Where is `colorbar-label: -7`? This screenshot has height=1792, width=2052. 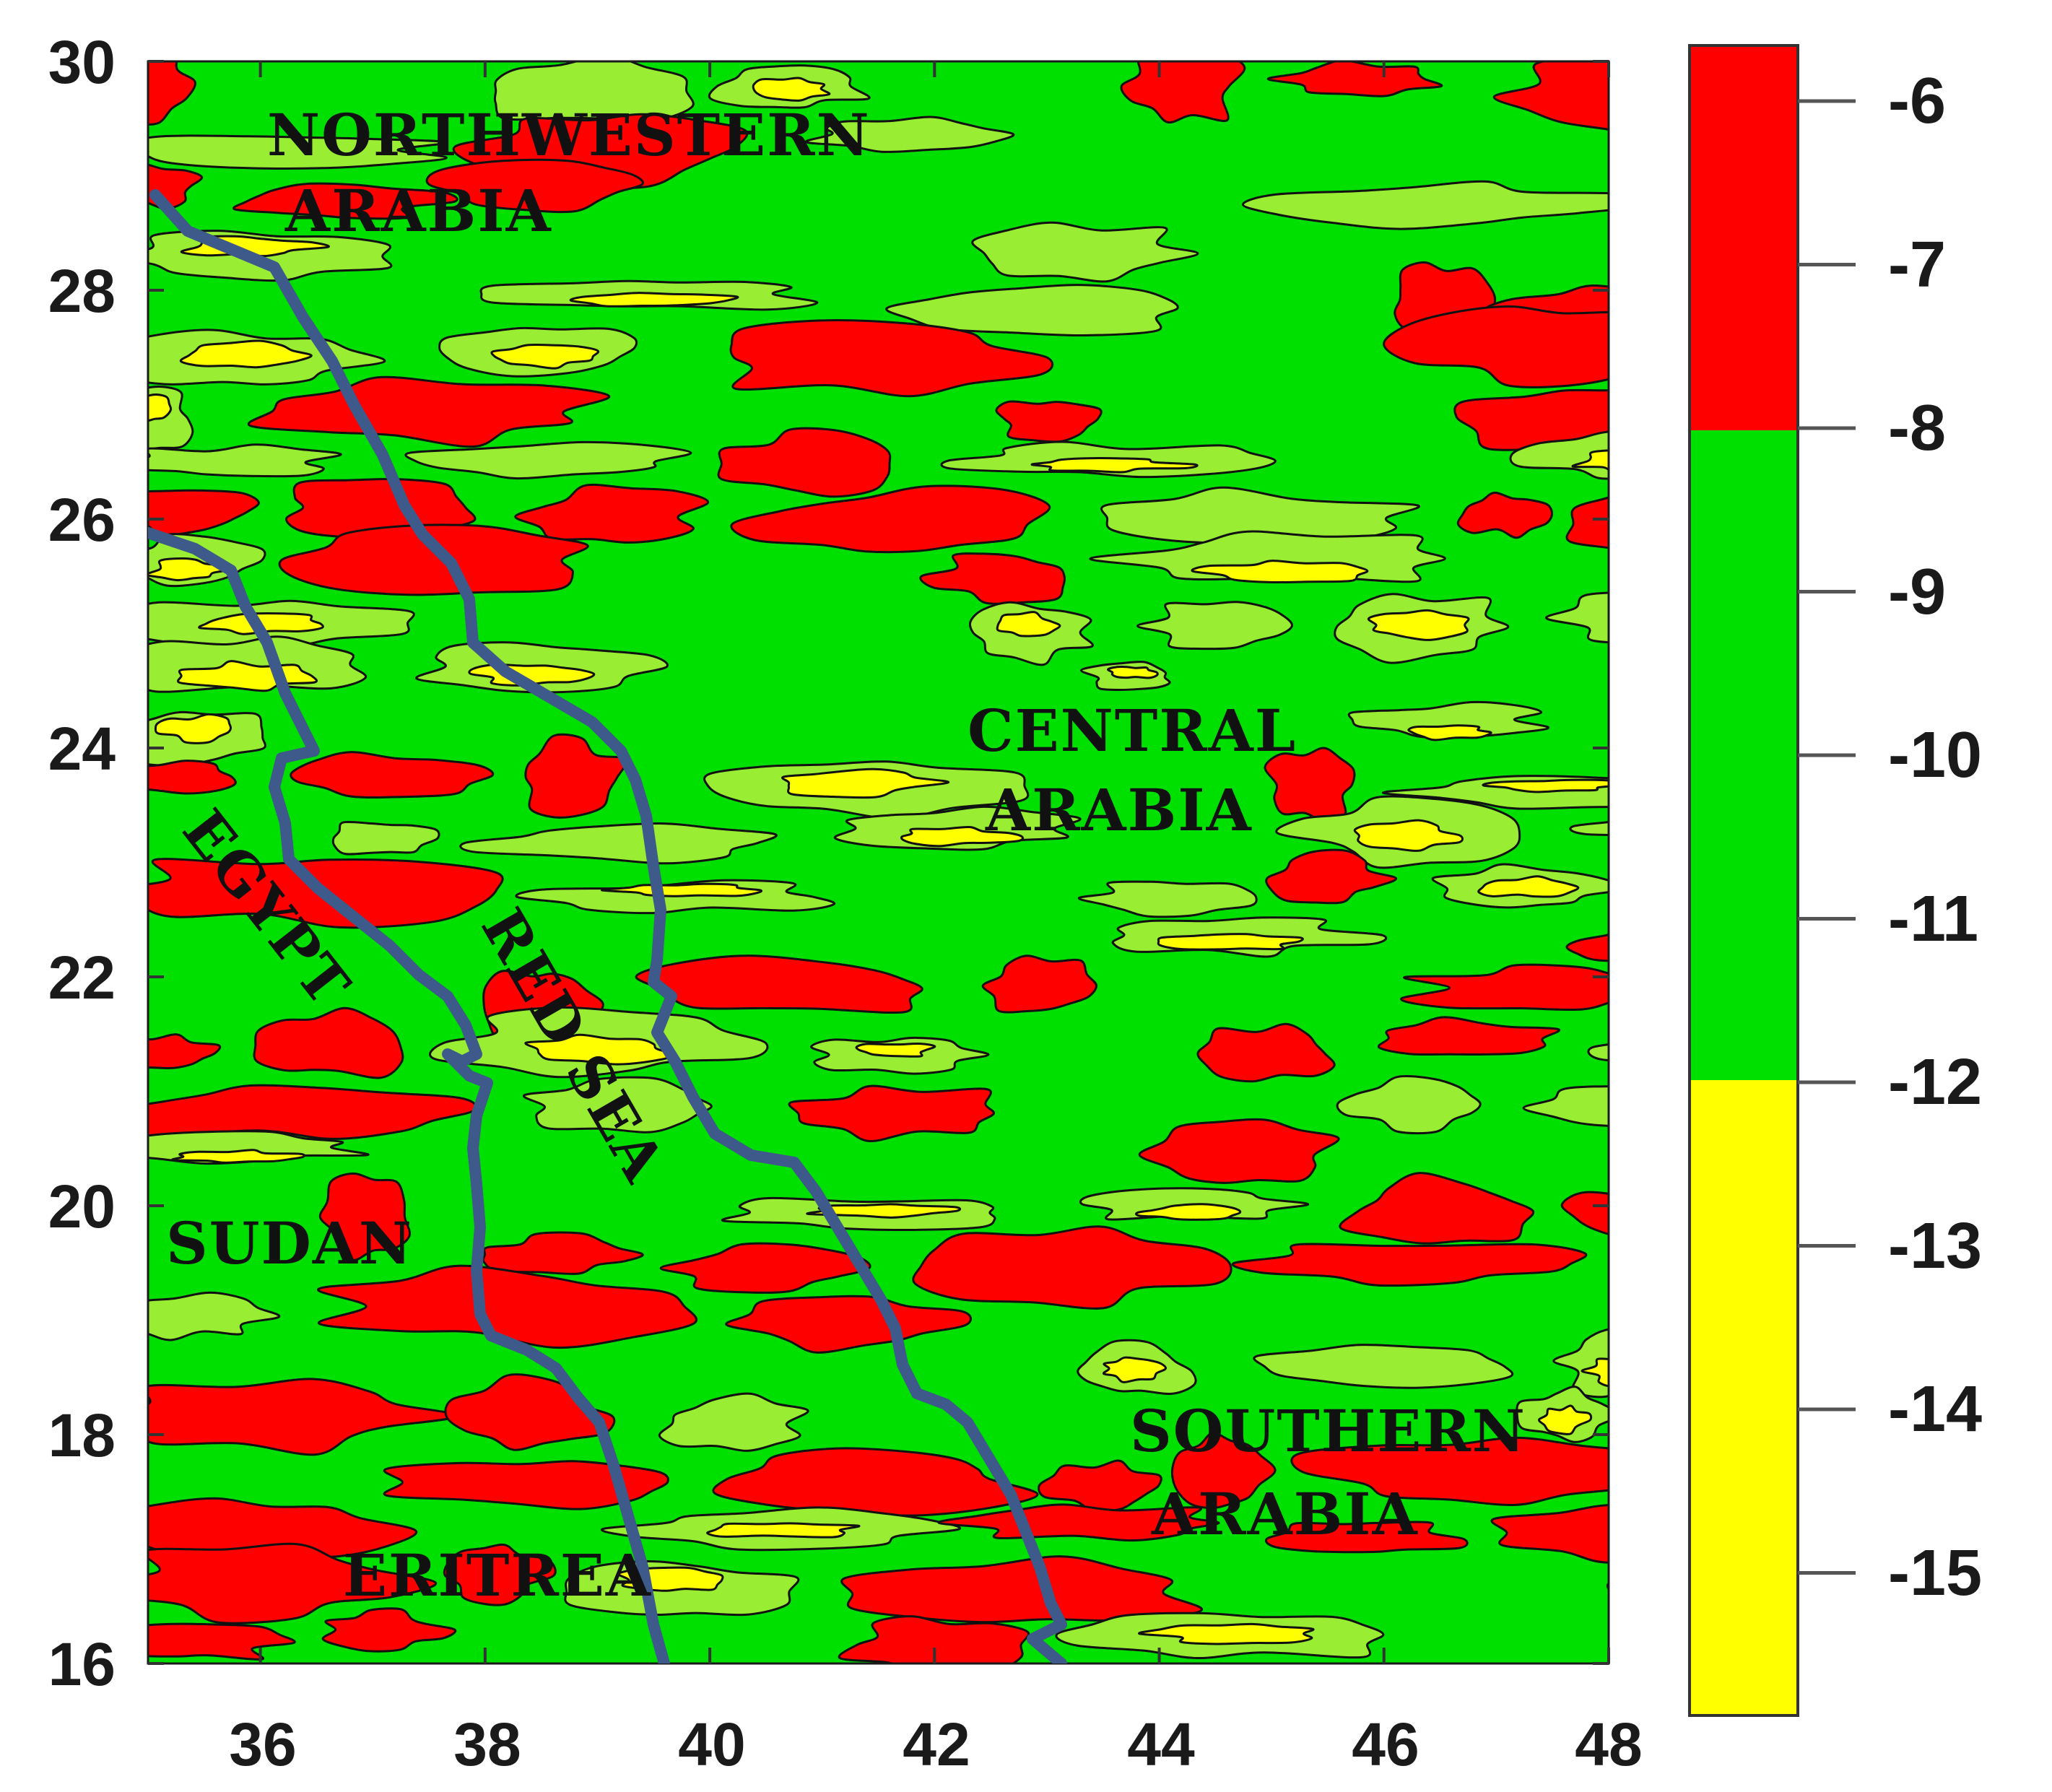
colorbar-label: -7 is located at coordinates (1917, 265).